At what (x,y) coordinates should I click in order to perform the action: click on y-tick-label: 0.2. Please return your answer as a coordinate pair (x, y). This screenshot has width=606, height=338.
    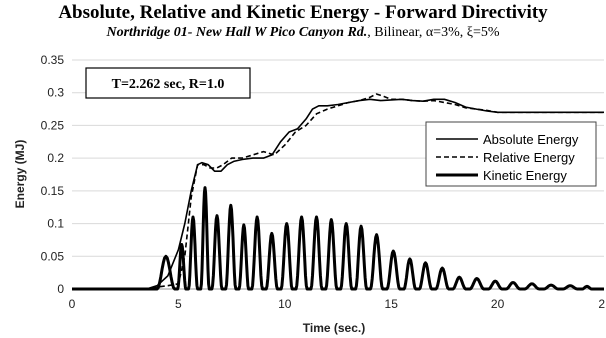
    Looking at the image, I should click on (55, 158).